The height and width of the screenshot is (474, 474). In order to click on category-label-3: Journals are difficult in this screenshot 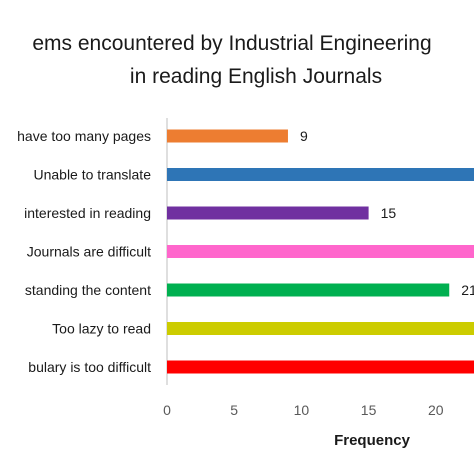, I will do `click(89, 252)`.